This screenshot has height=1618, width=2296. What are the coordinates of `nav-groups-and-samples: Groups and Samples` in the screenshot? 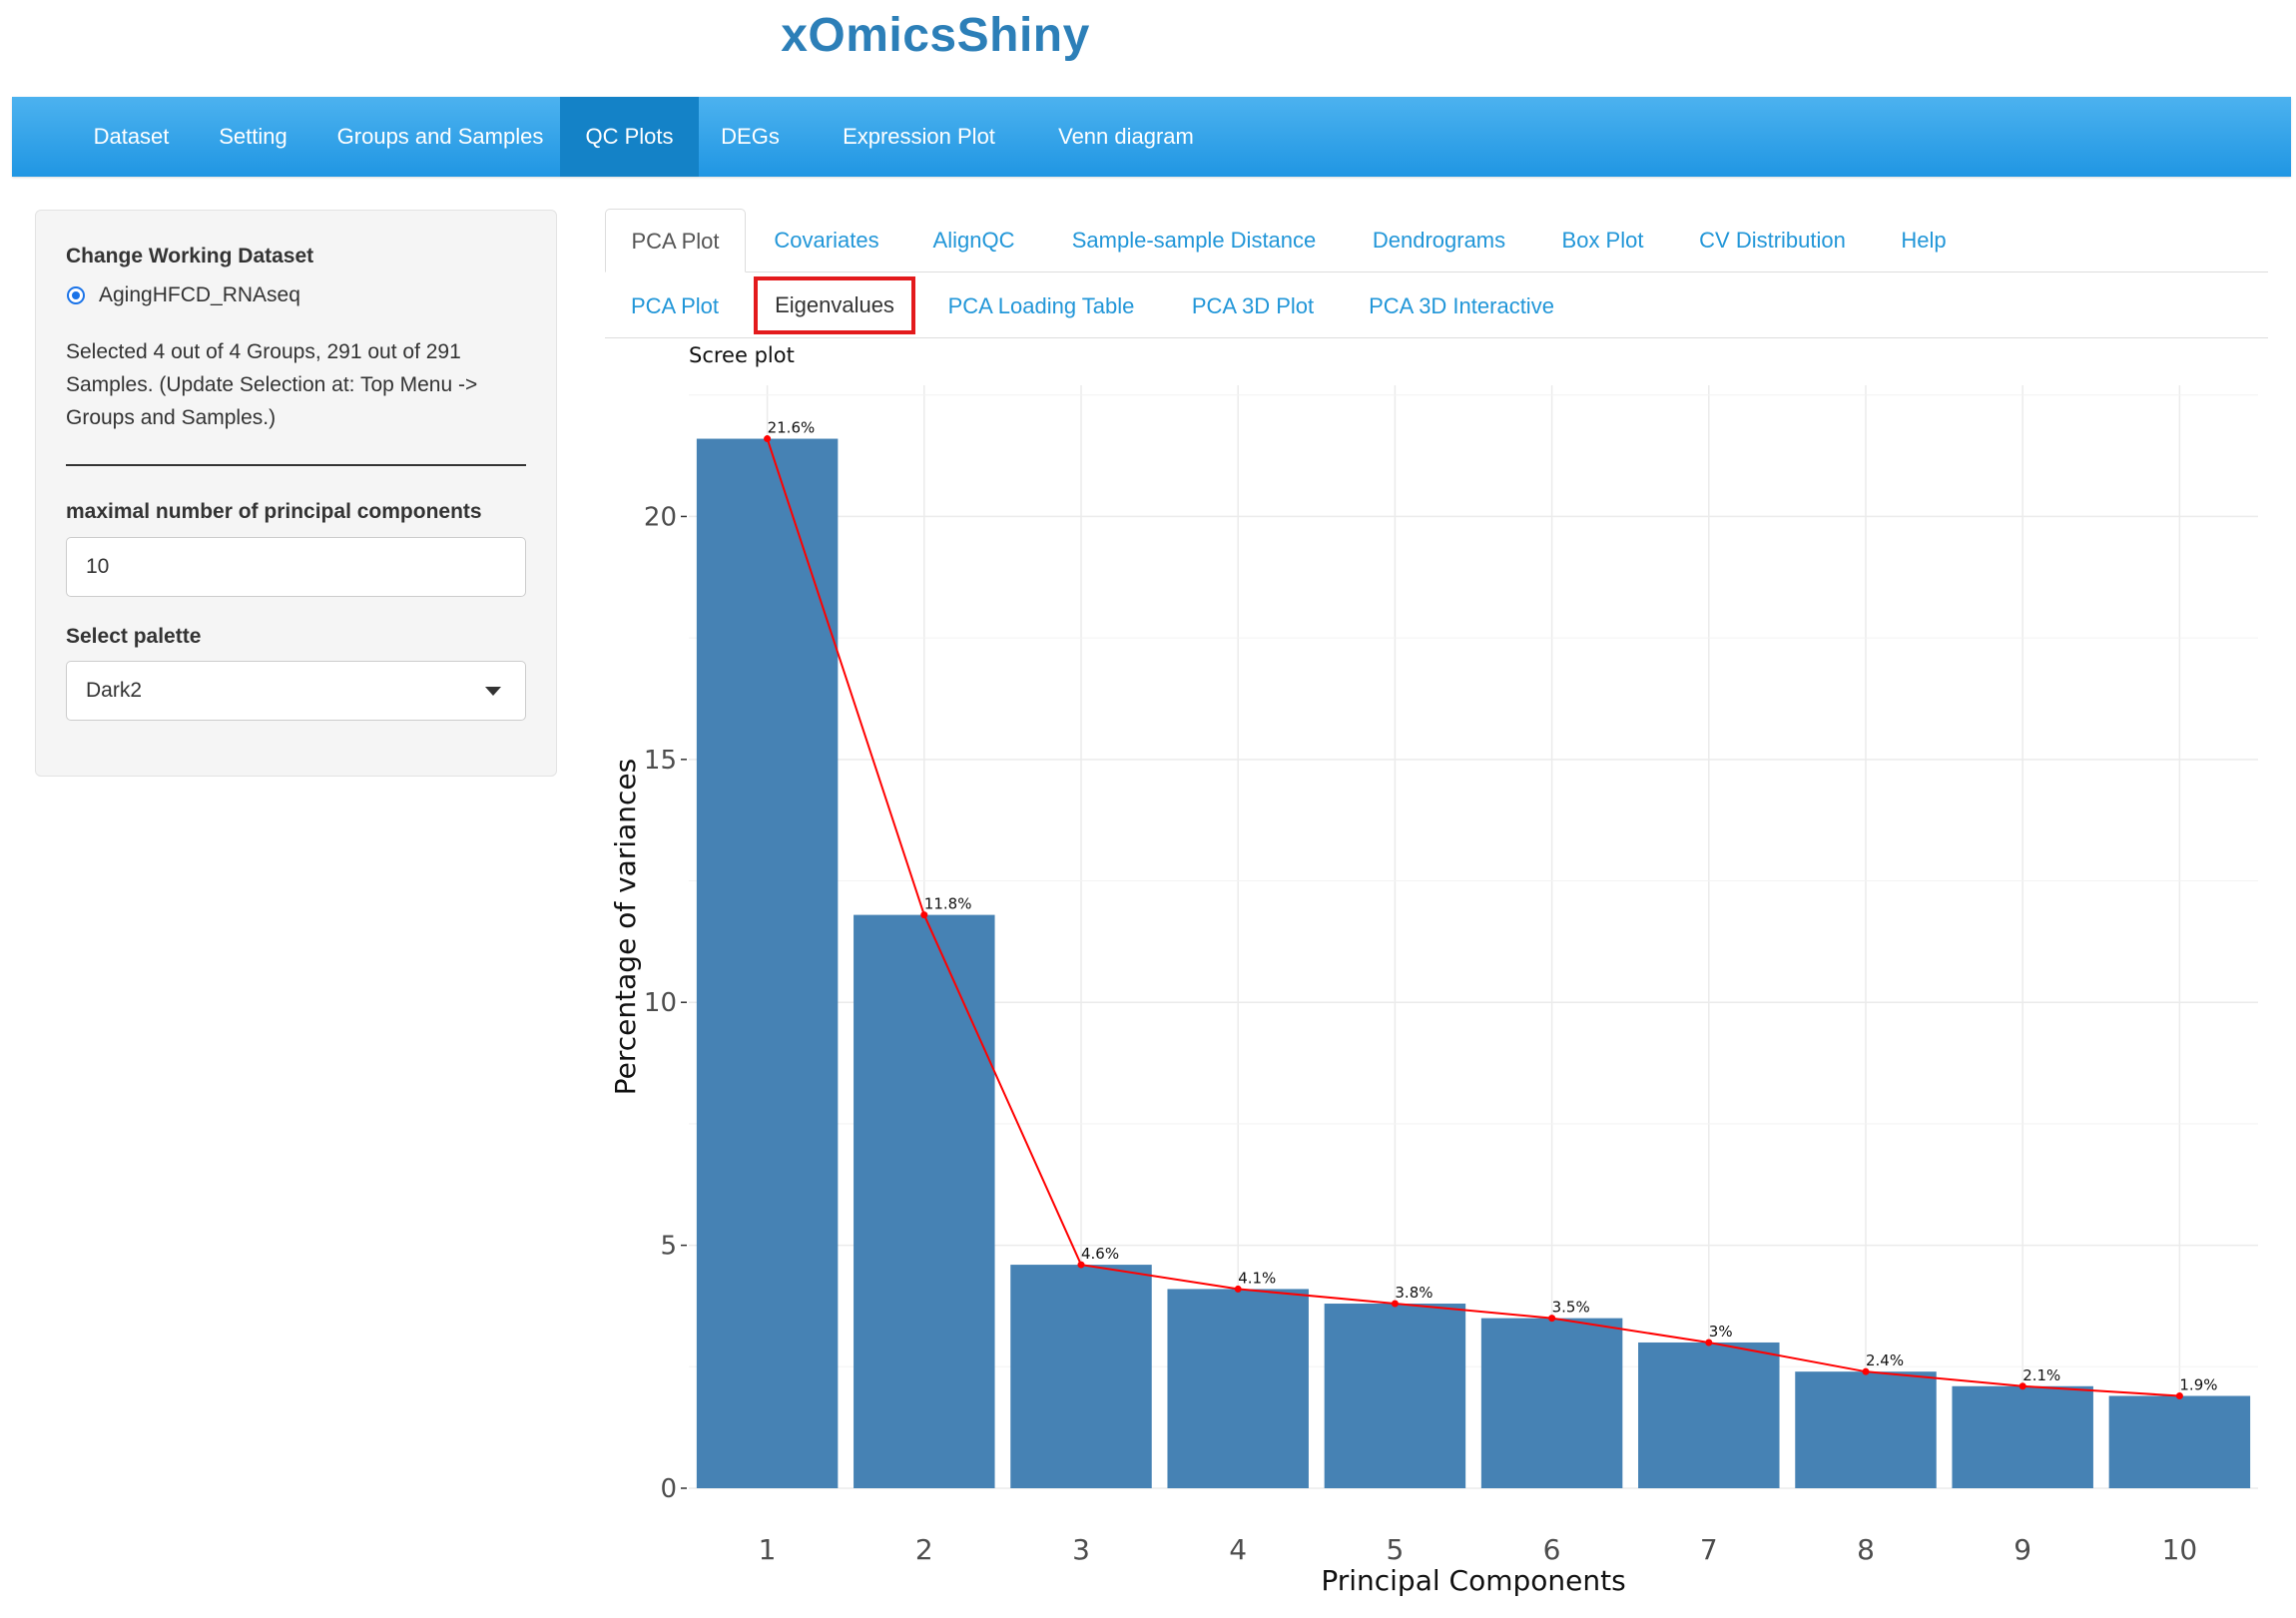 It's located at (440, 136).